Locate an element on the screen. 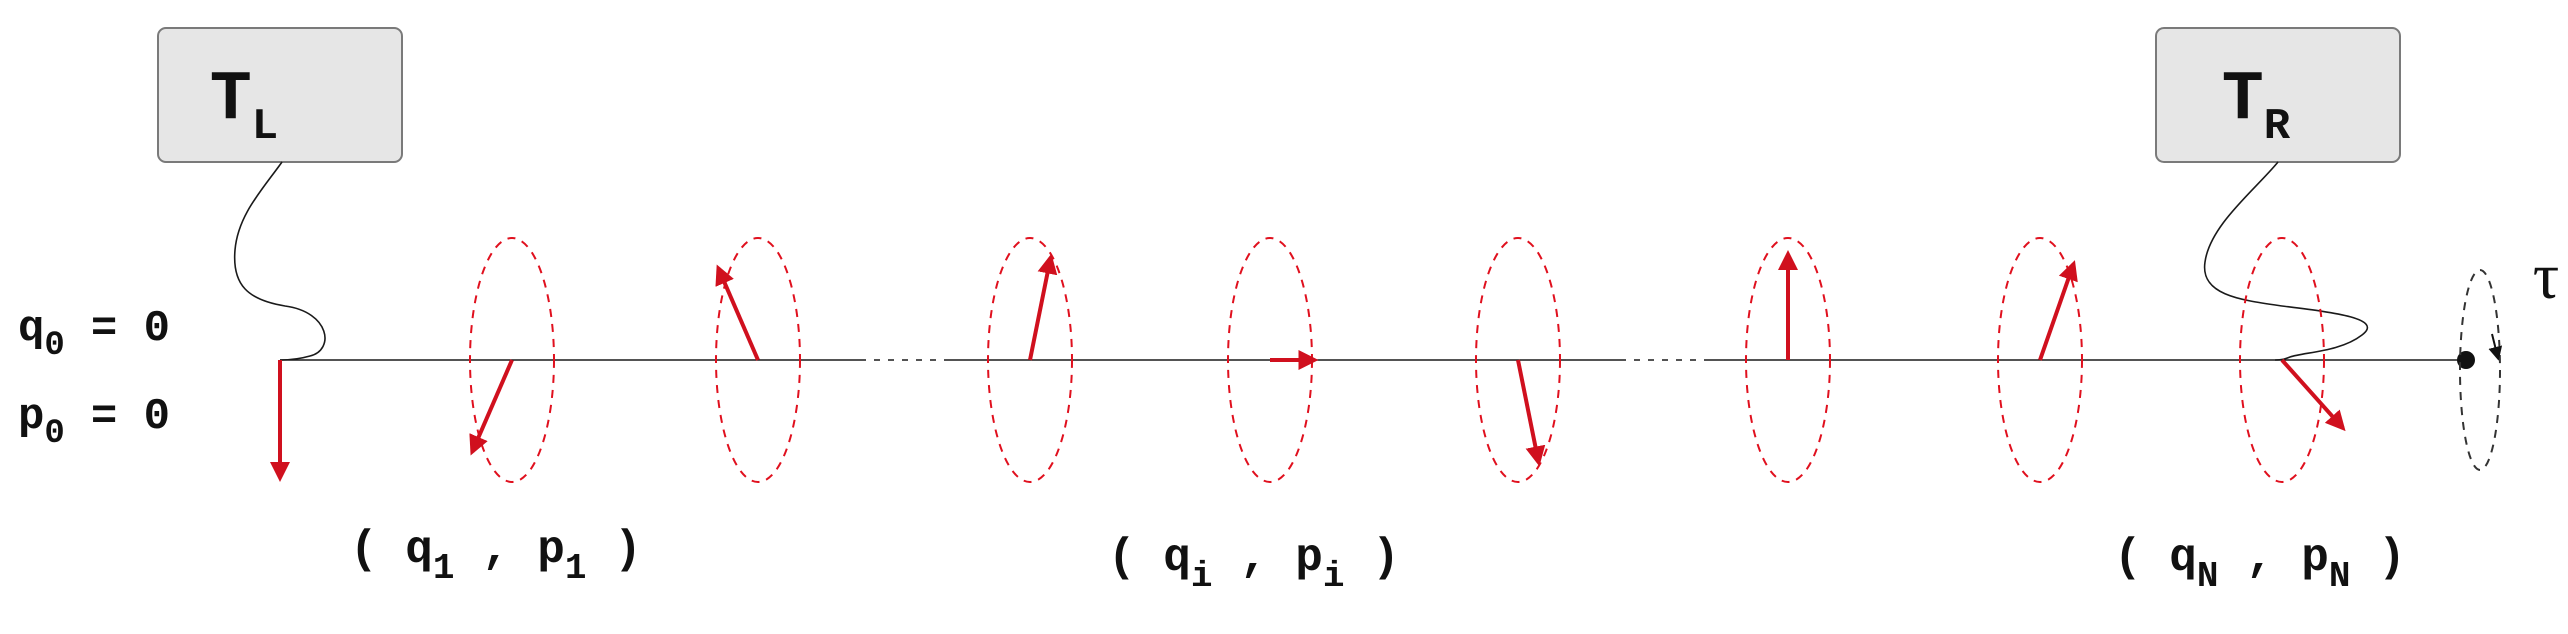 This screenshot has width=2568, height=634. tau-rotation-ellipse is located at coordinates (2480, 370).